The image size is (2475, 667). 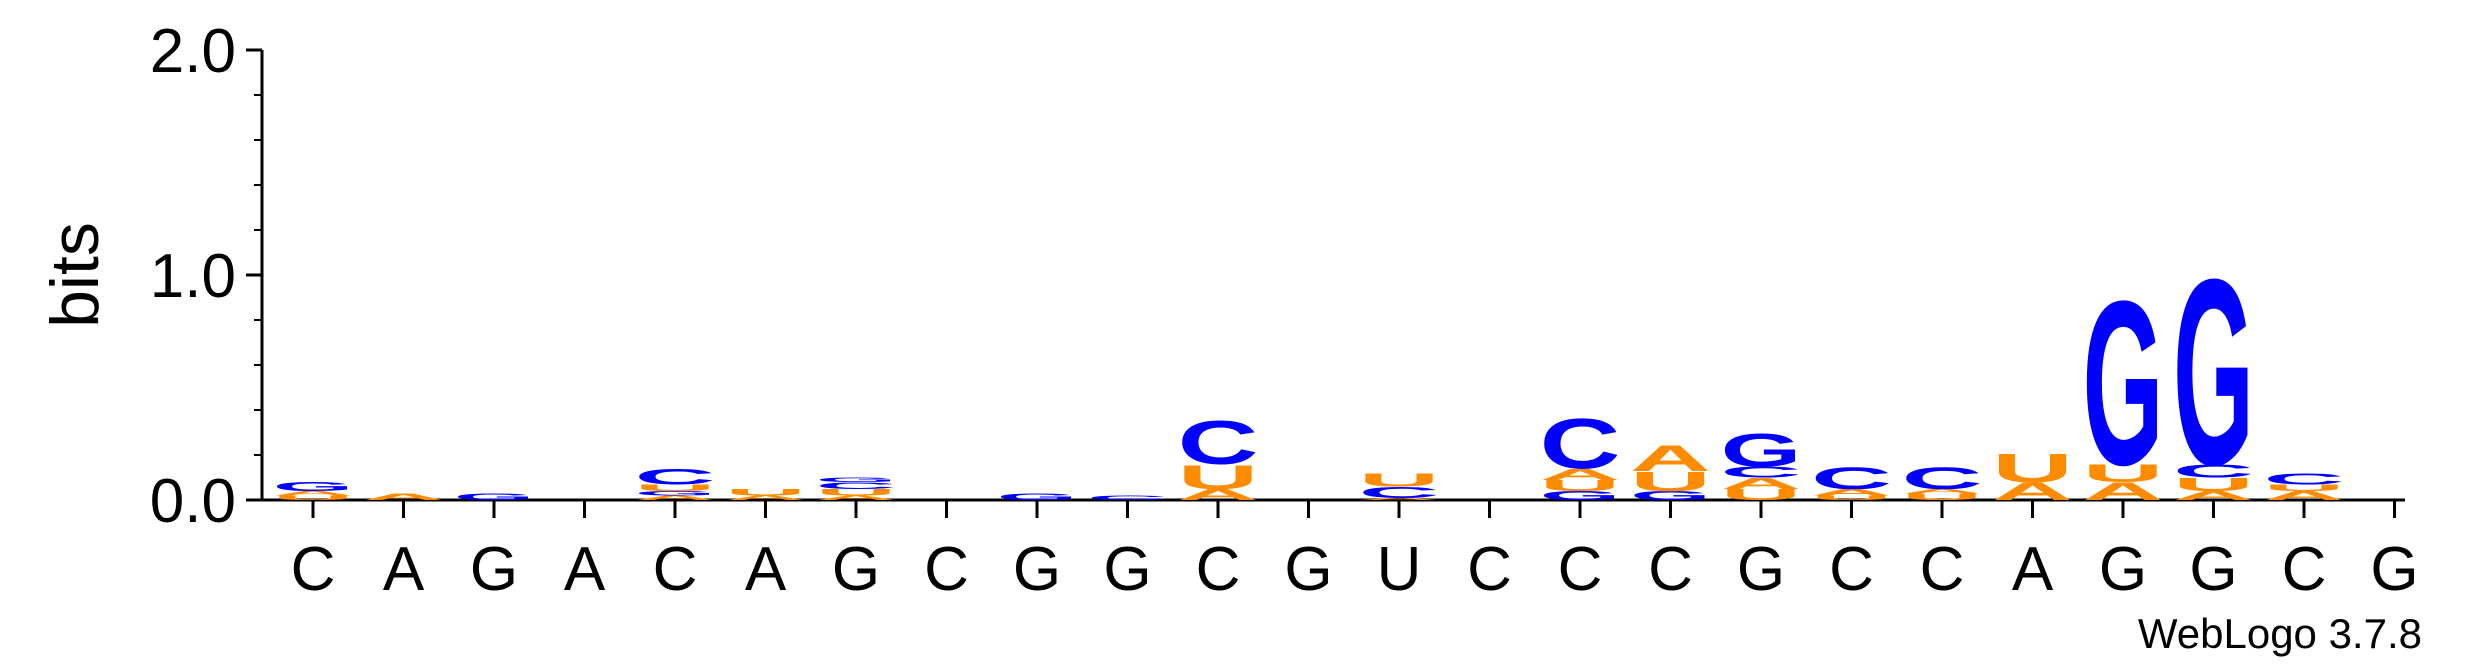 I want to click on logo-column: GUA, so click(x=1670, y=470).